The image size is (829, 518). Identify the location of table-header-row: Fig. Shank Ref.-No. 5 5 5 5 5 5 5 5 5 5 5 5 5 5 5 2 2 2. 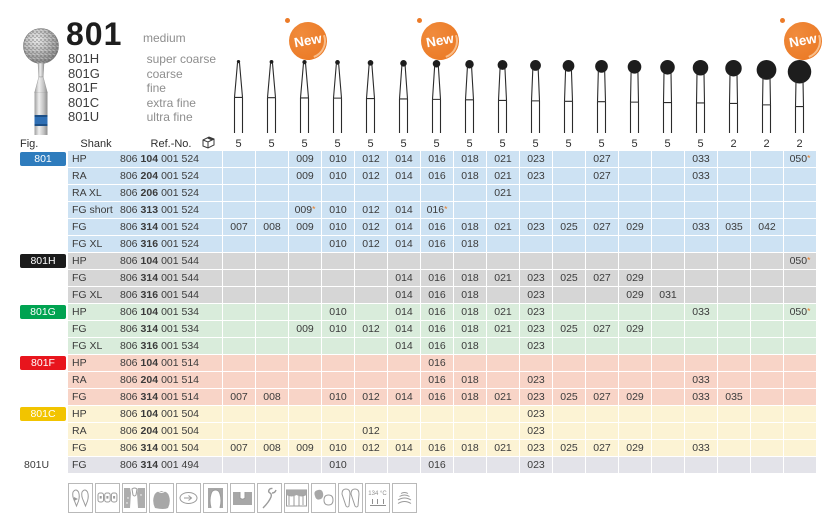
(418, 142).